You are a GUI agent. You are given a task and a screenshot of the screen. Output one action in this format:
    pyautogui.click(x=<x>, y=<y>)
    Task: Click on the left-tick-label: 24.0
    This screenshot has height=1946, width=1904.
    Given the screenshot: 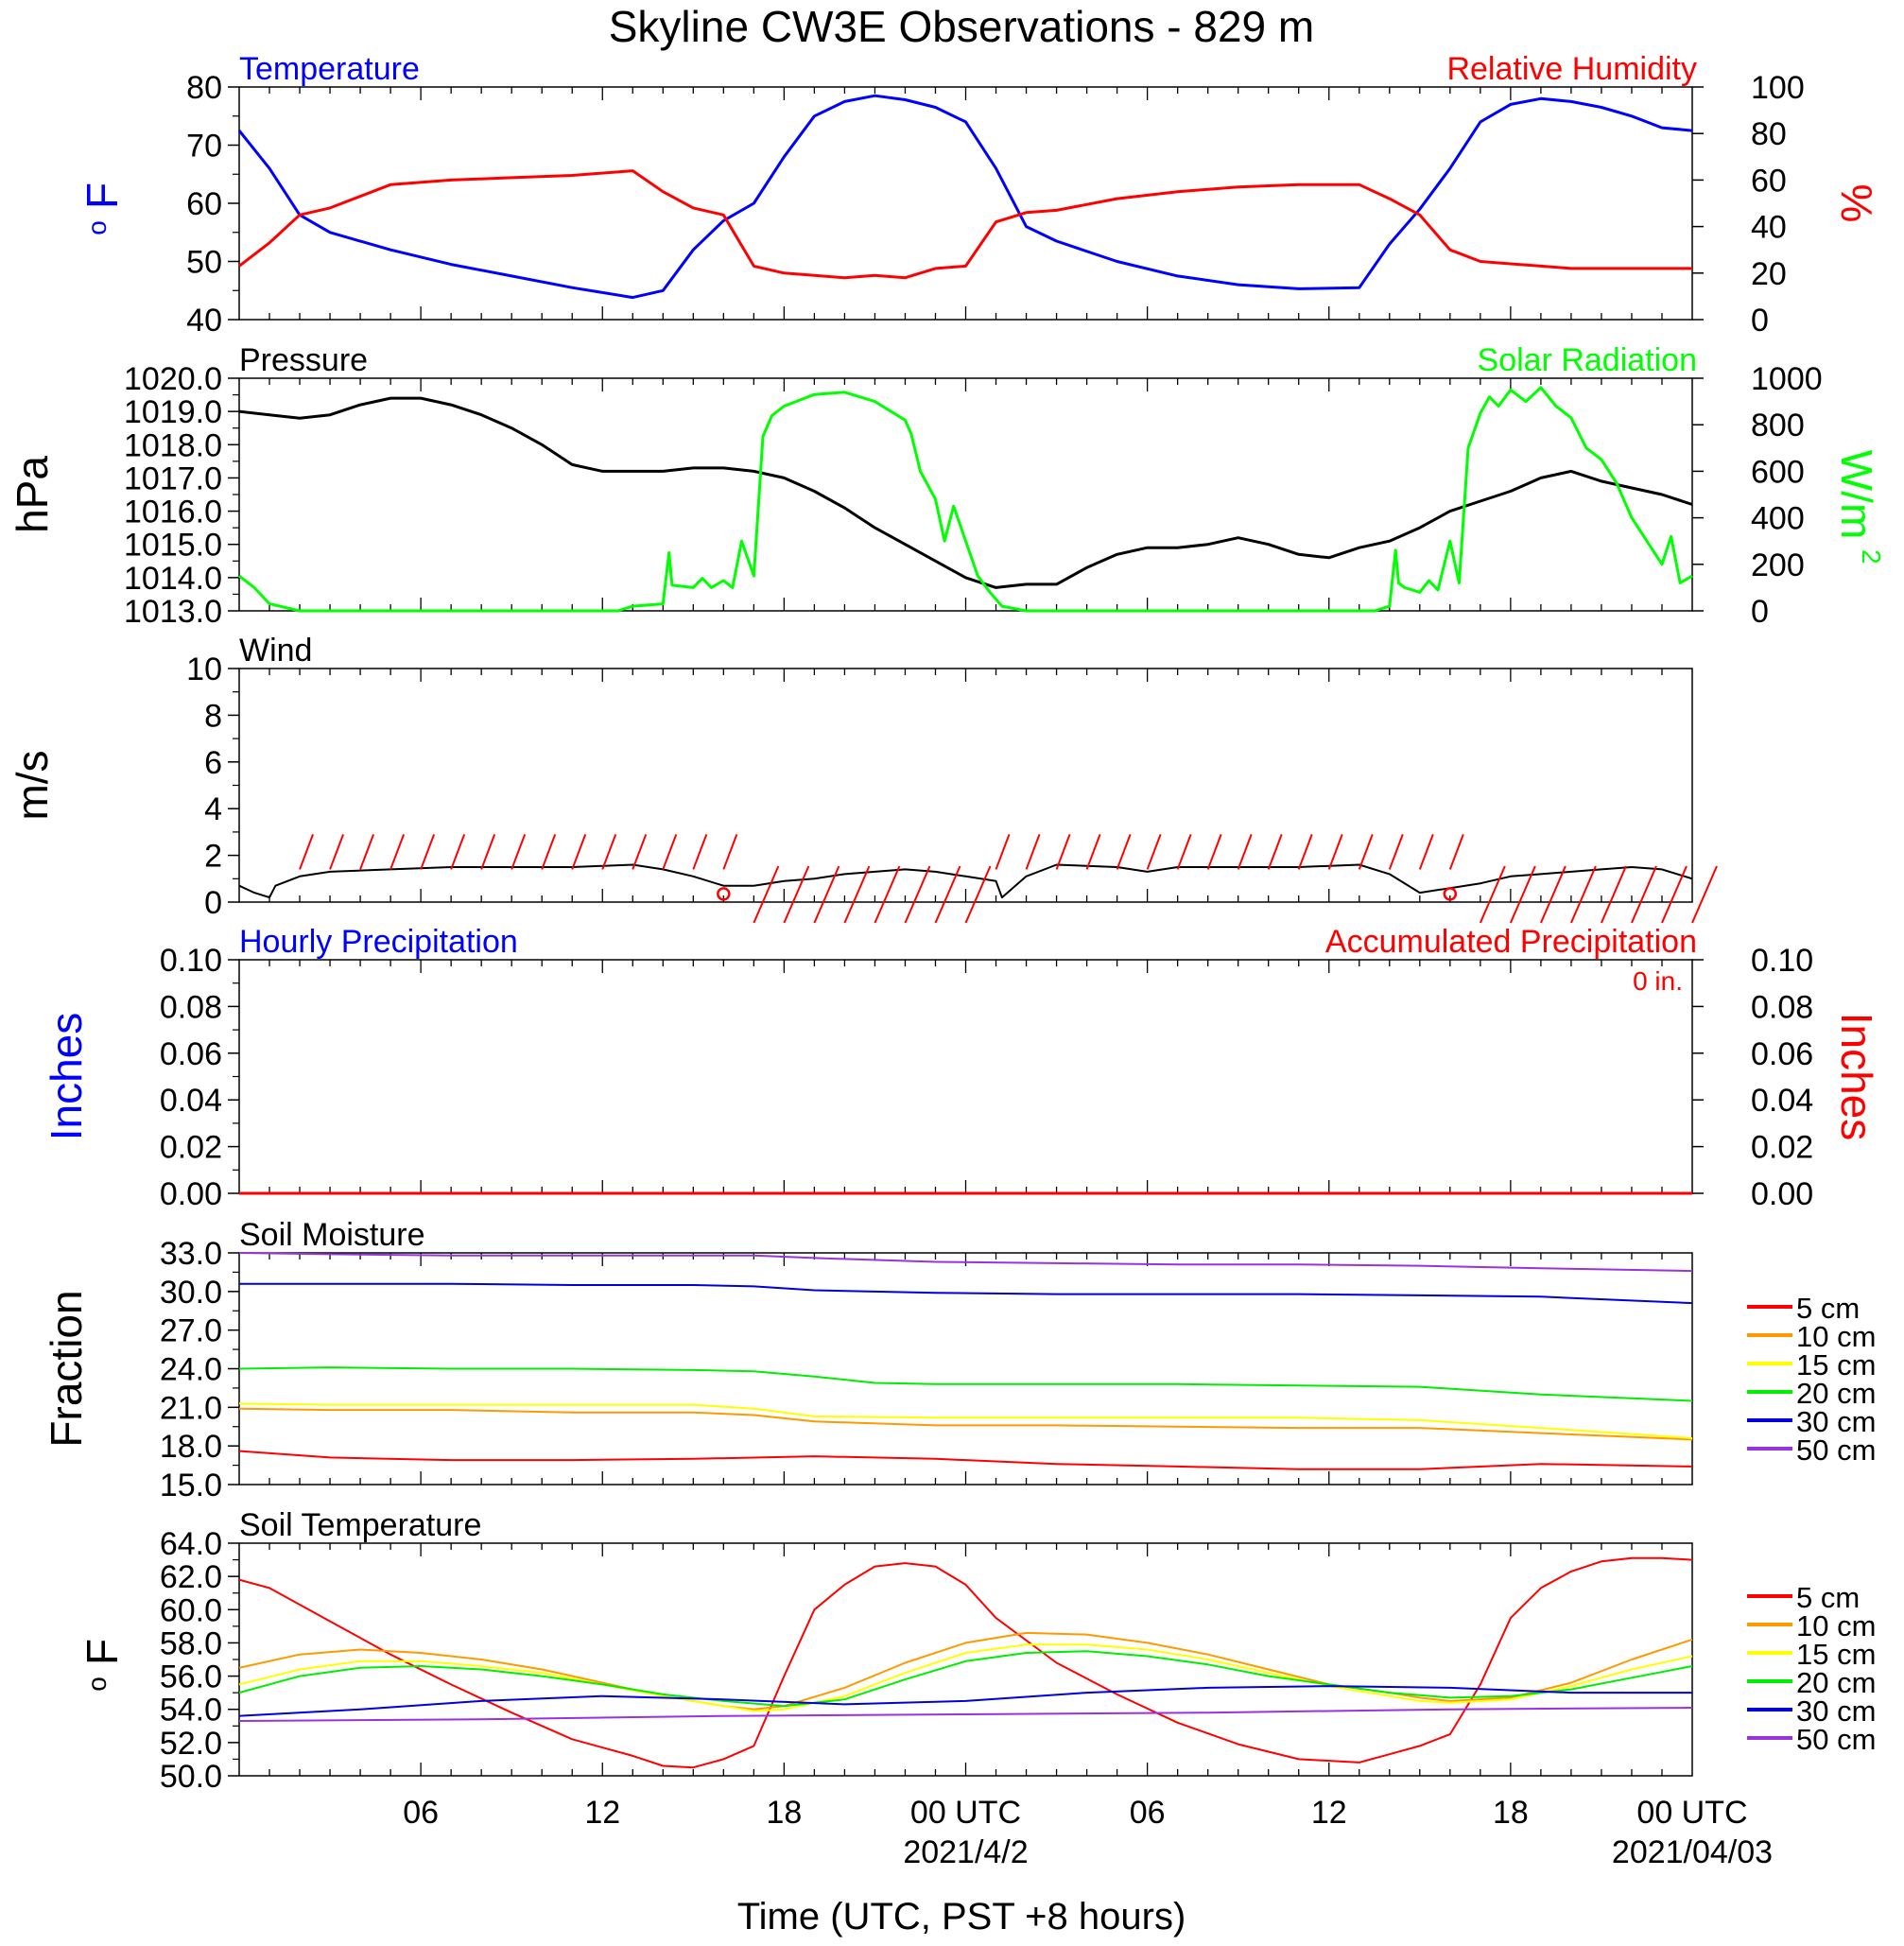 What is the action you would take?
    pyautogui.click(x=191, y=1370)
    